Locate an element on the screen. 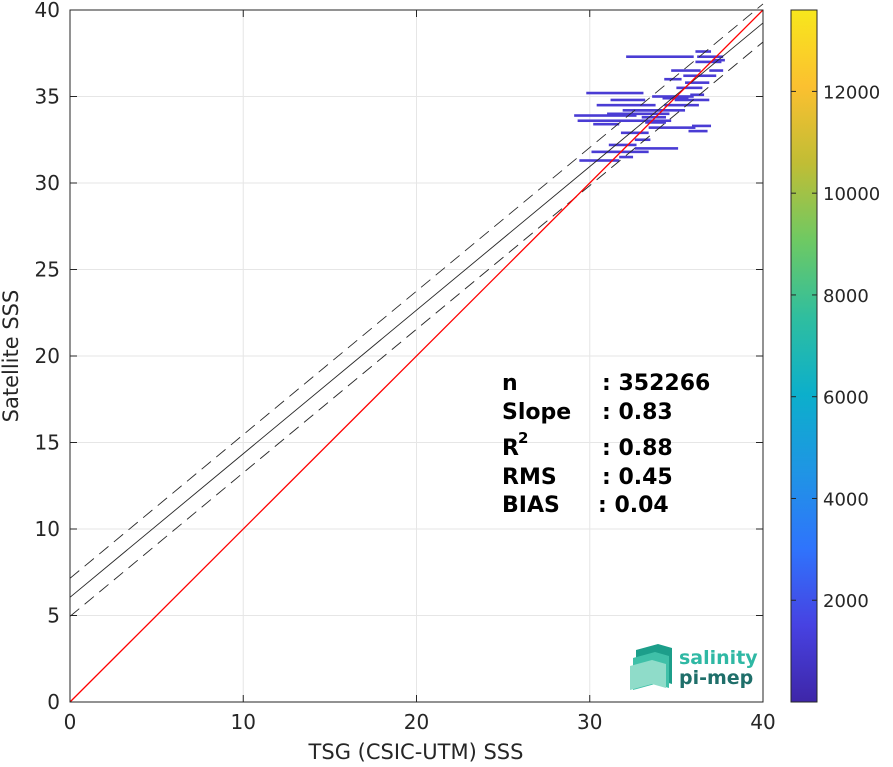 The height and width of the screenshot is (767, 893). y-tick-label: 15 is located at coordinates (47, 443).